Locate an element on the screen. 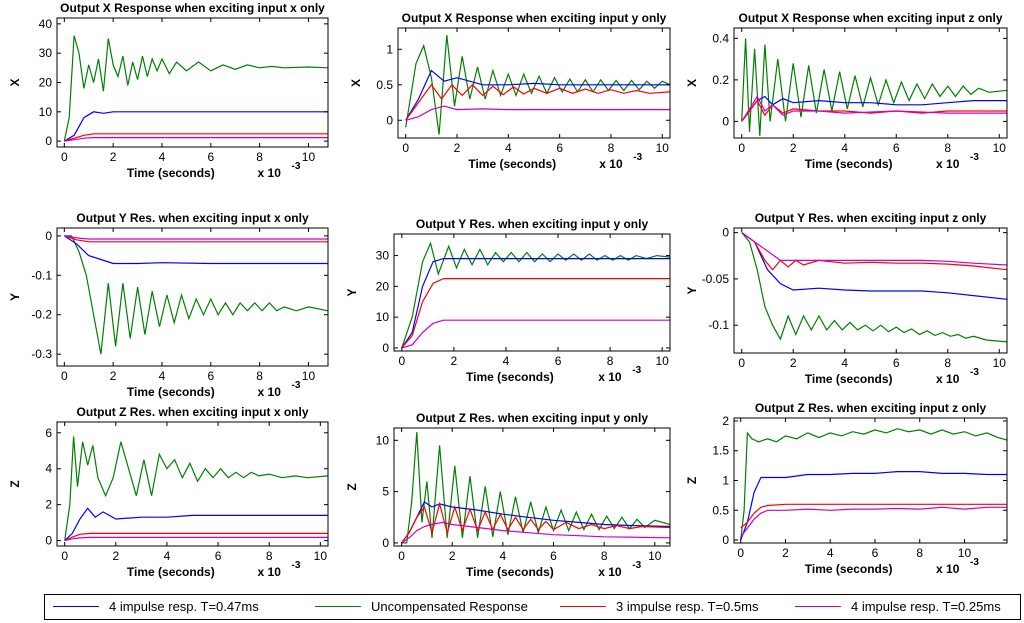 The width and height of the screenshot is (1024, 623). subplot-title: Output Y Res. when exciting input y only is located at coordinates (532, 224).